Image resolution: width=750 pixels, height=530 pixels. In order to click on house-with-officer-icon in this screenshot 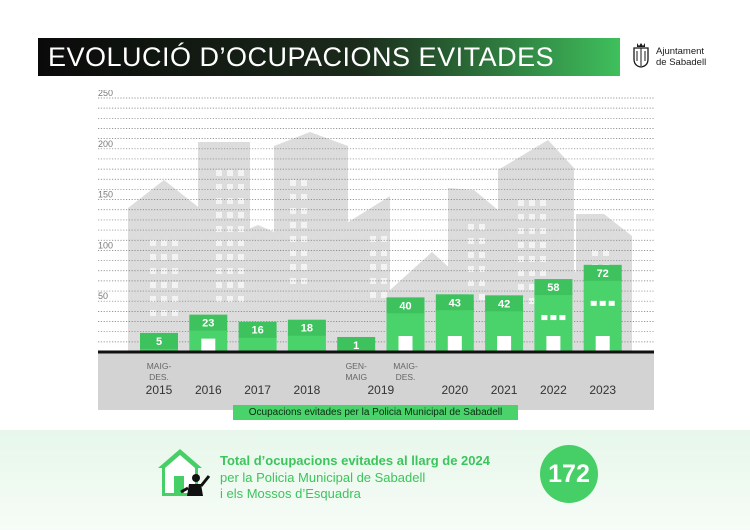, I will do `click(184, 472)`.